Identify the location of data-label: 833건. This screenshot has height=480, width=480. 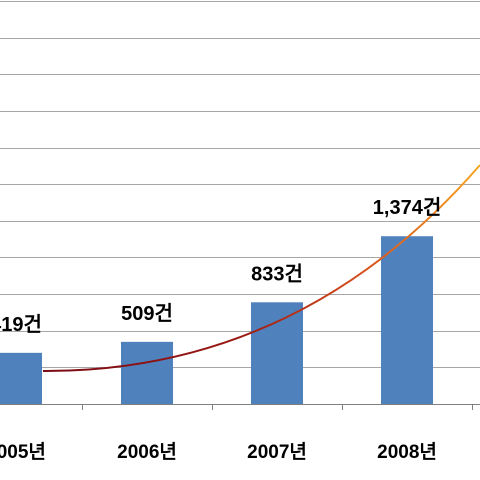
(277, 273).